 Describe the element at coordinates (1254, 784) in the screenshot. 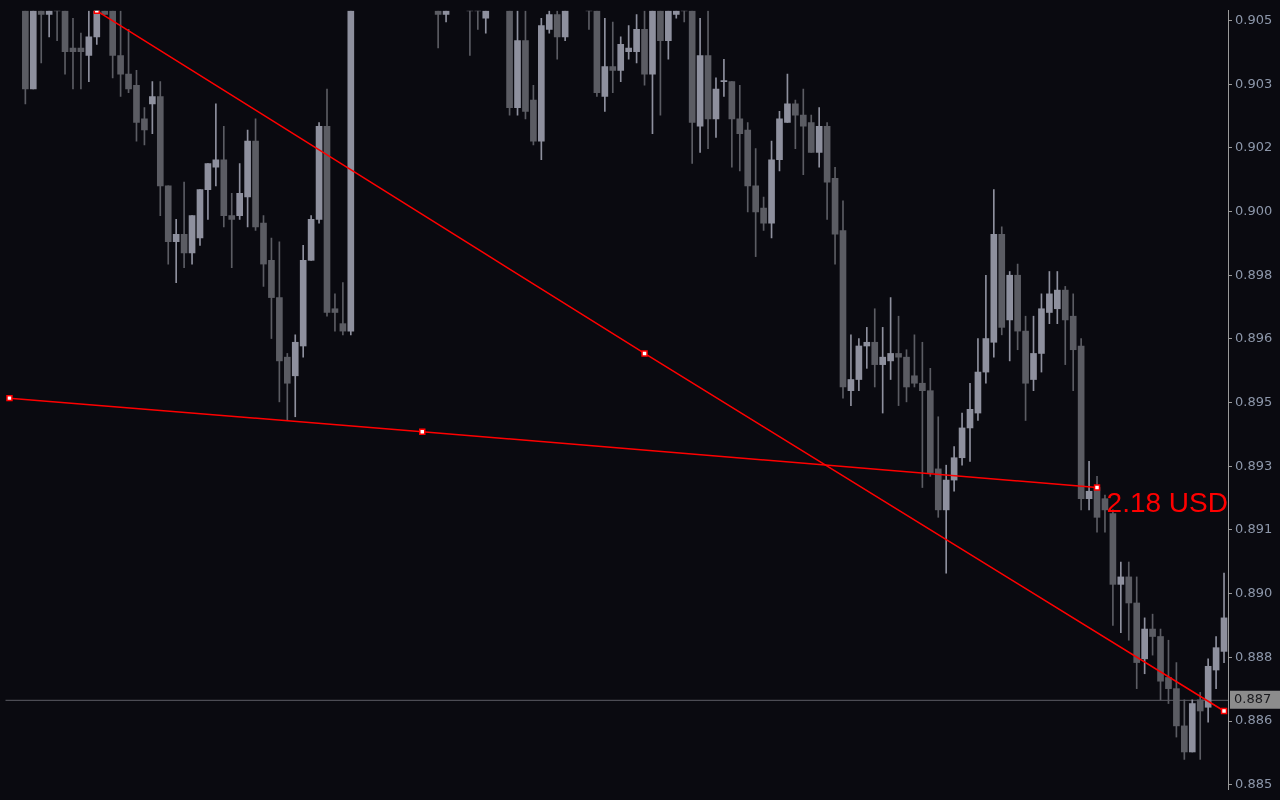

I see `y-tick-label: 0.885` at that location.